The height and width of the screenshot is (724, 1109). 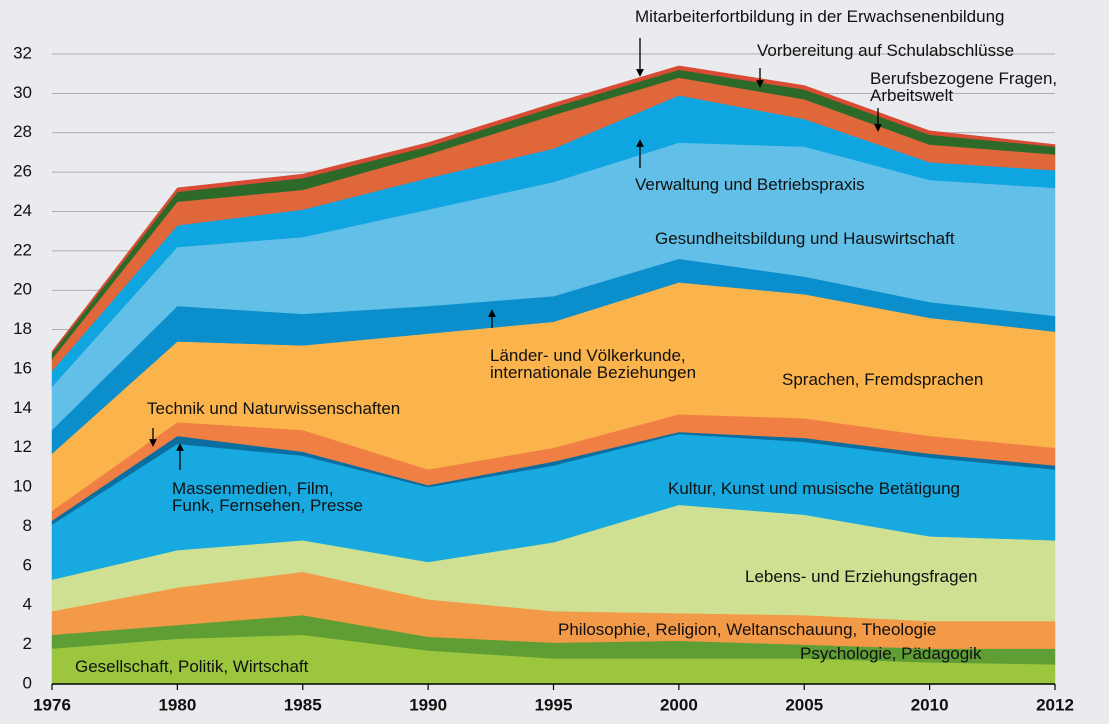 I want to click on series-label: Gesellschaft, Politik, Wirtschaft, so click(x=192, y=666).